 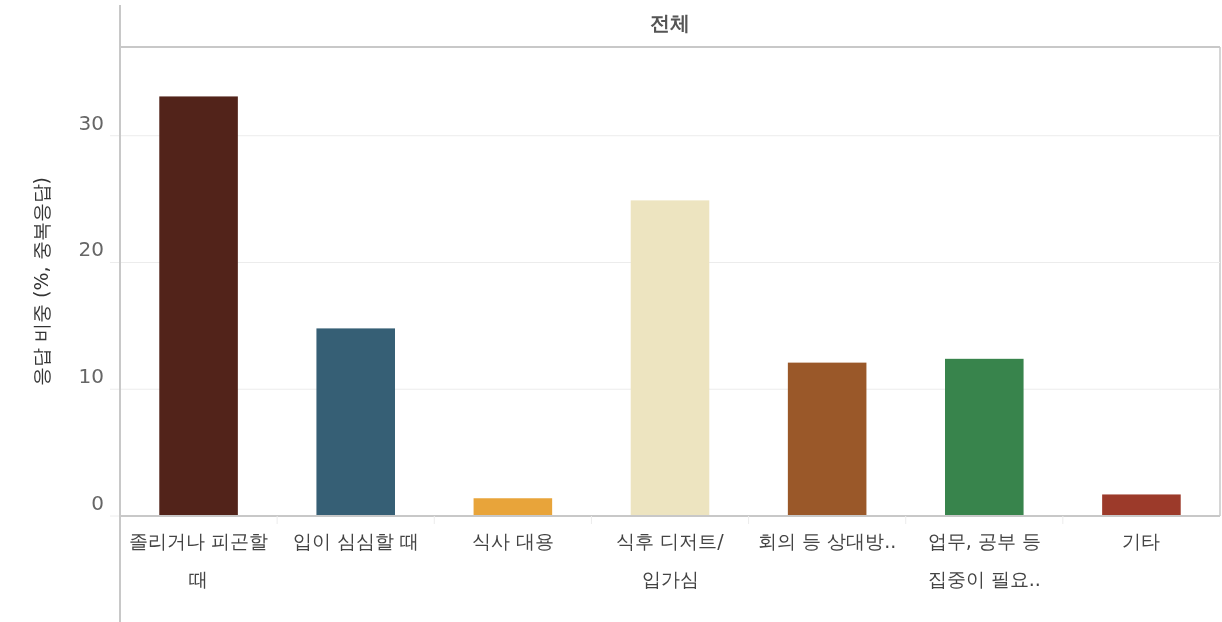 What do you see at coordinates (1141, 541) in the screenshot?
I see `x-tick-label: 기타` at bounding box center [1141, 541].